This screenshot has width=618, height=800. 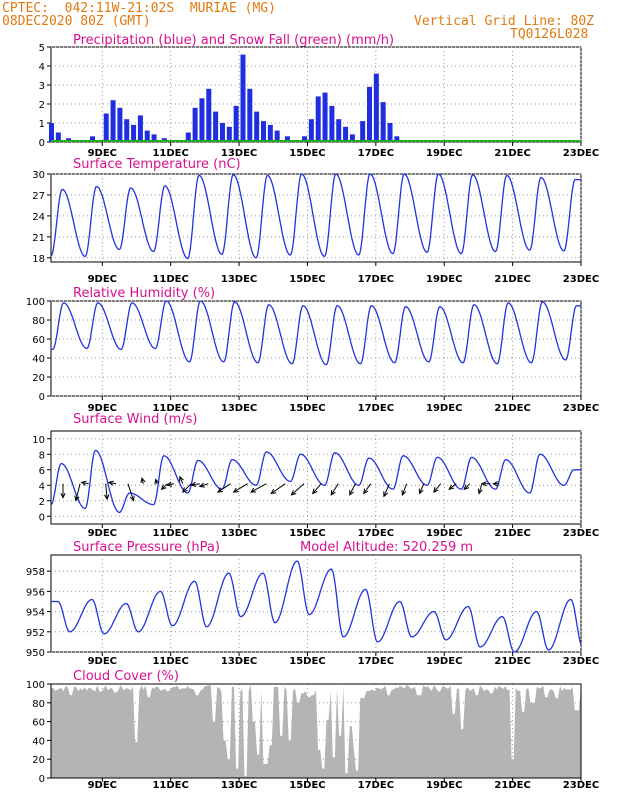 What do you see at coordinates (35, 633) in the screenshot?
I see `y-tick-label: 952` at bounding box center [35, 633].